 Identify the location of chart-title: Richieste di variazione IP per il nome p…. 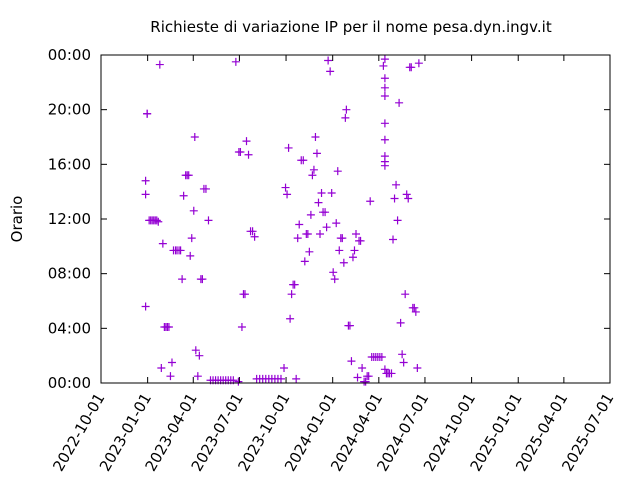
(351, 27).